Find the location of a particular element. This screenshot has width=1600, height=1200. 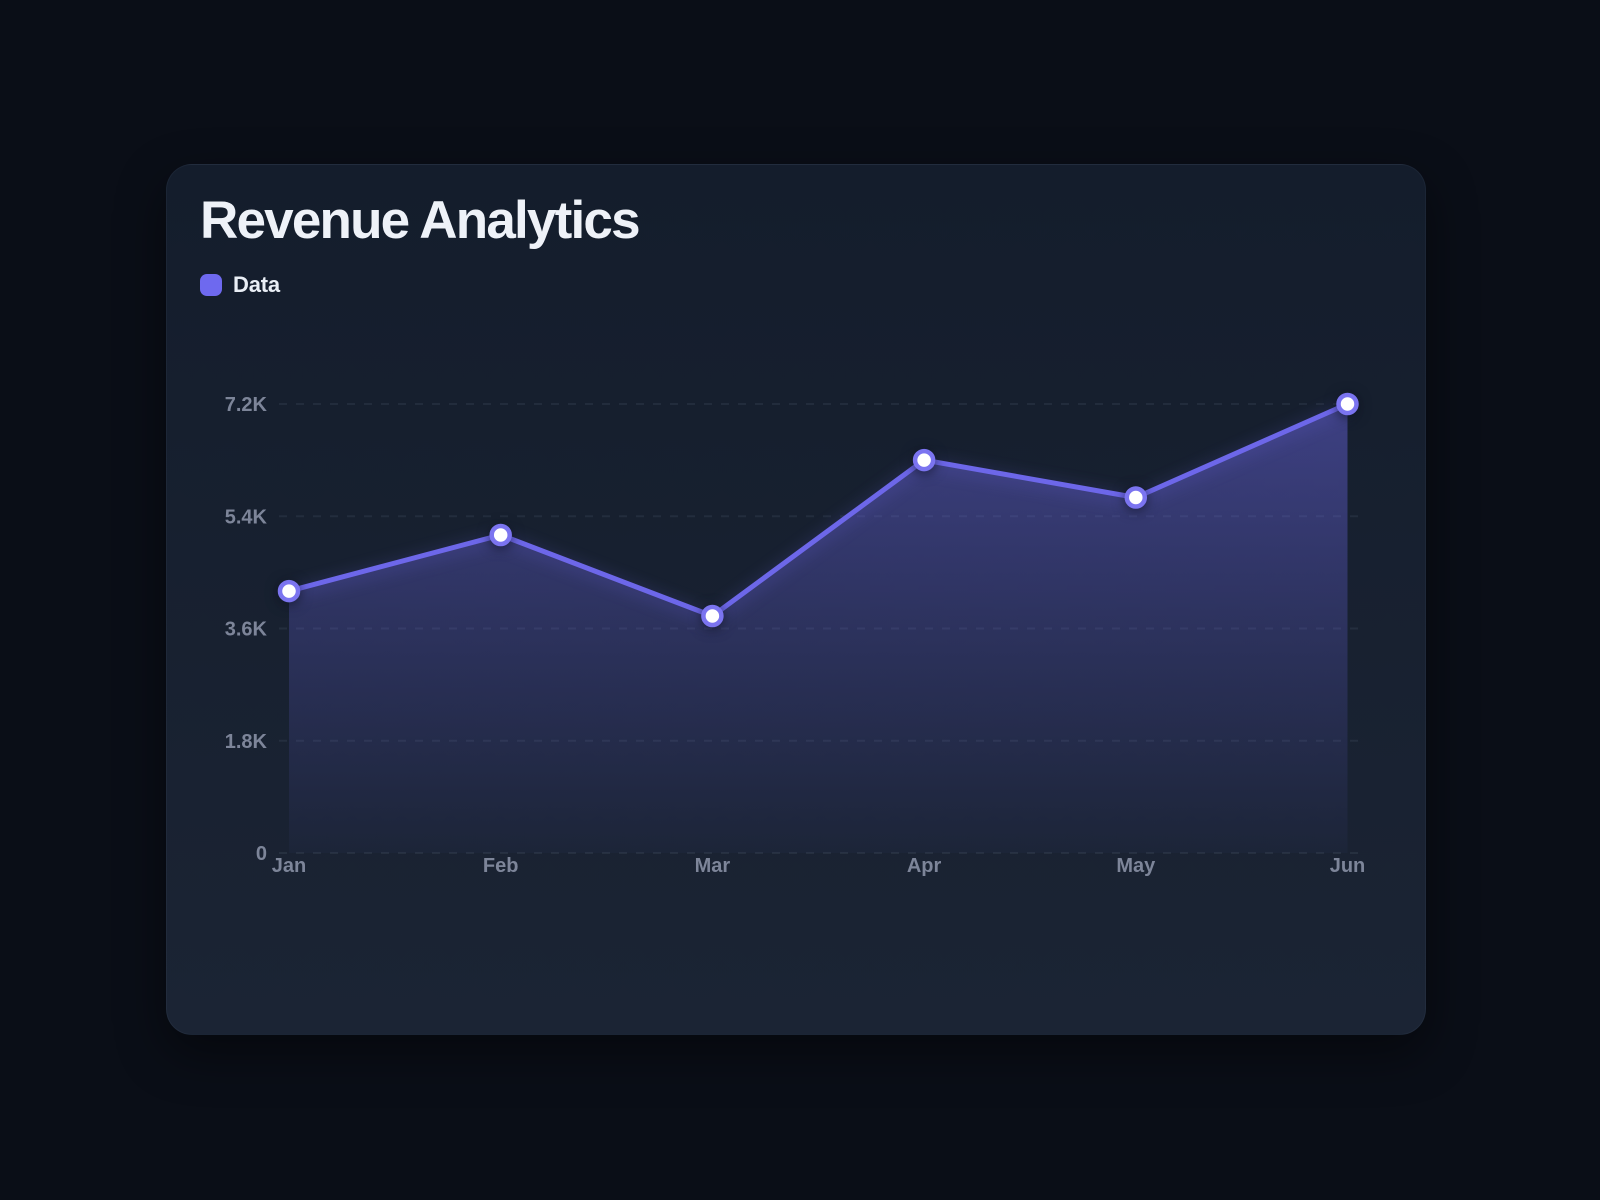

x-tick-label: Mar is located at coordinates (713, 866).